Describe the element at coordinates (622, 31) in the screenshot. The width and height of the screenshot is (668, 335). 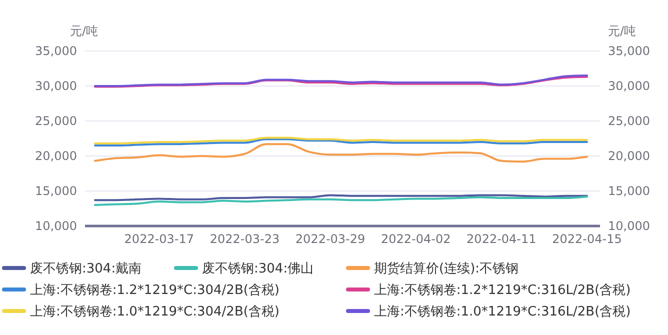
I see `y2-axis-title: 元/吨` at that location.